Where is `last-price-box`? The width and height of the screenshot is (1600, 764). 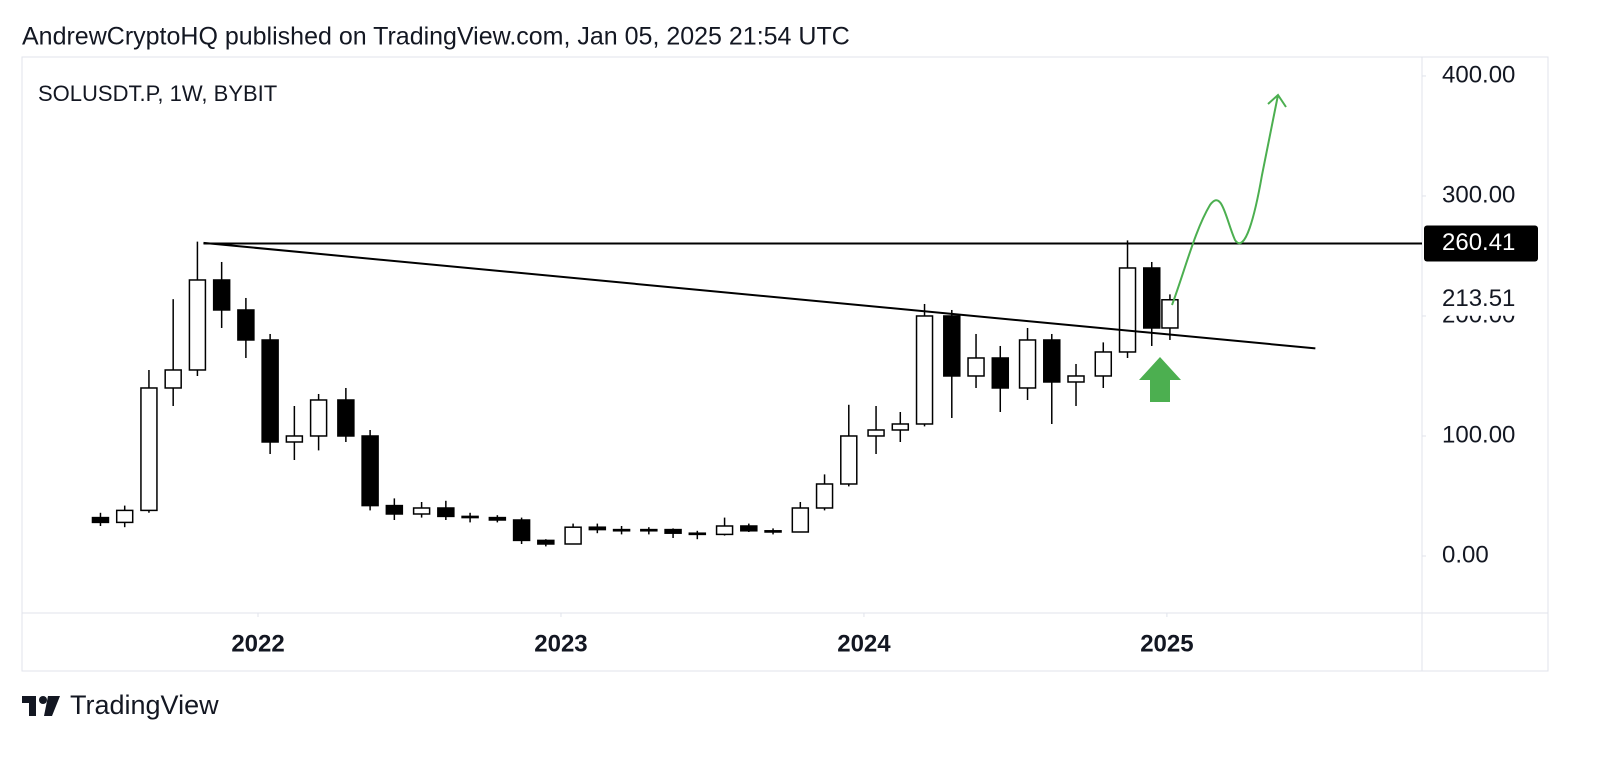 last-price-box is located at coordinates (1483, 299).